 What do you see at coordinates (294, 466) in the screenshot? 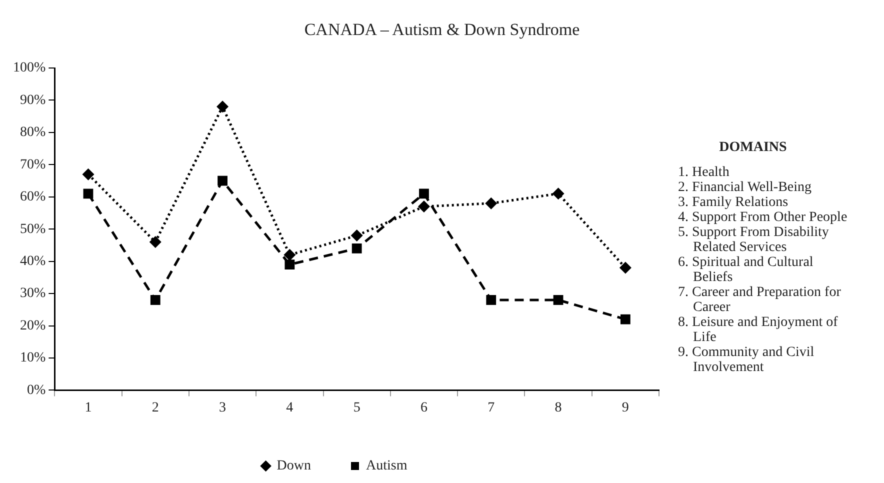
I see `legend-label: Down` at bounding box center [294, 466].